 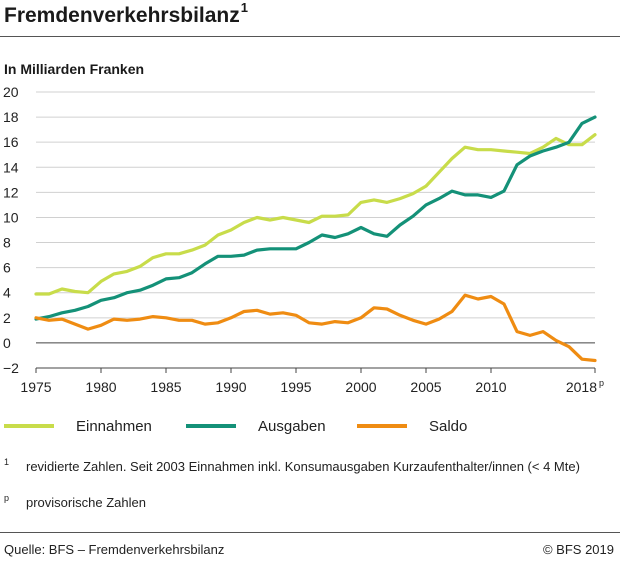 What do you see at coordinates (165, 387) in the screenshot?
I see `x-tick-label: 1985` at bounding box center [165, 387].